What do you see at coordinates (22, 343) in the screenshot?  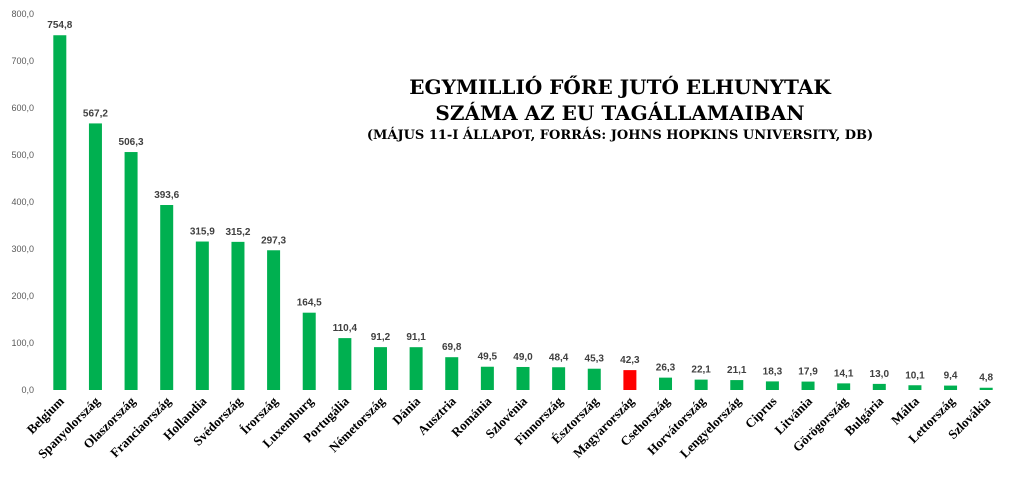 I see `y-tick-label: 100,0` at bounding box center [22, 343].